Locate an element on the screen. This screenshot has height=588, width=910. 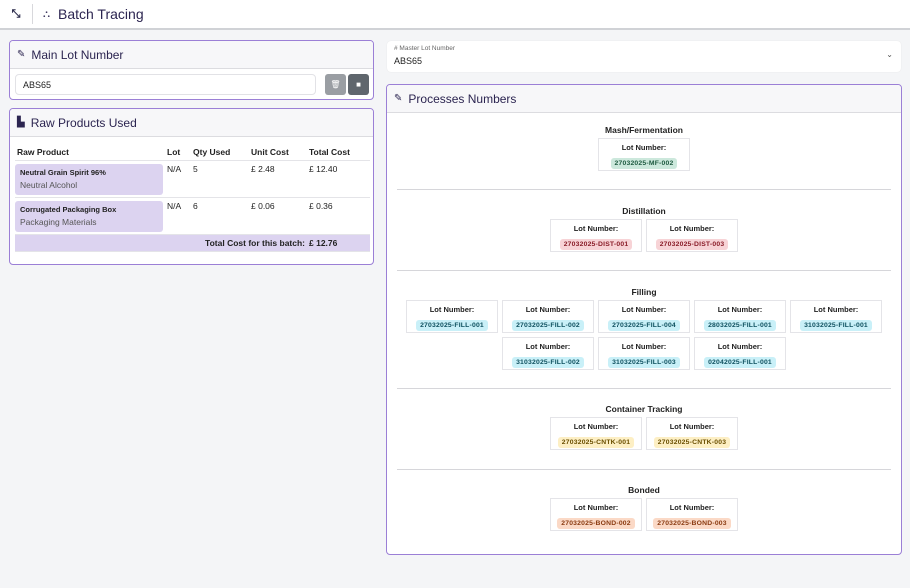
lot-badge: 27032025-FILL-001 is located at coordinates (452, 325).